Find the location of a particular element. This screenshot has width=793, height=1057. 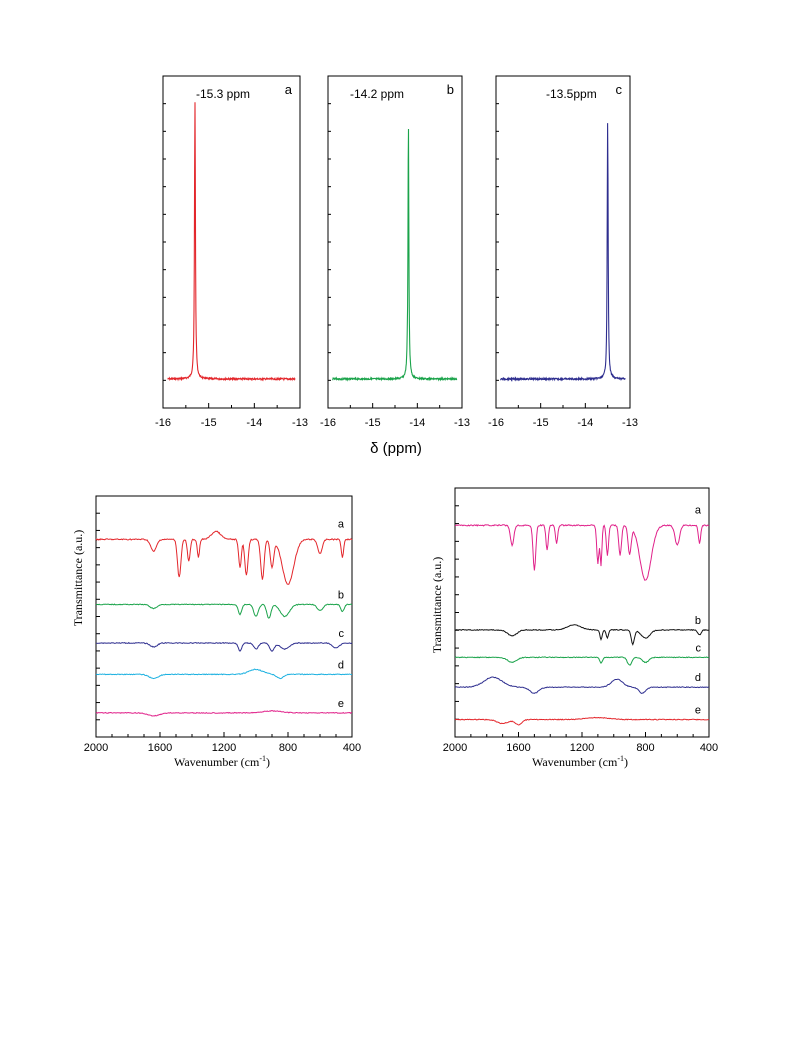

nmr-panel-b: -16 -15 -14 -13 -14.2 ppm b is located at coordinates (395, 252).